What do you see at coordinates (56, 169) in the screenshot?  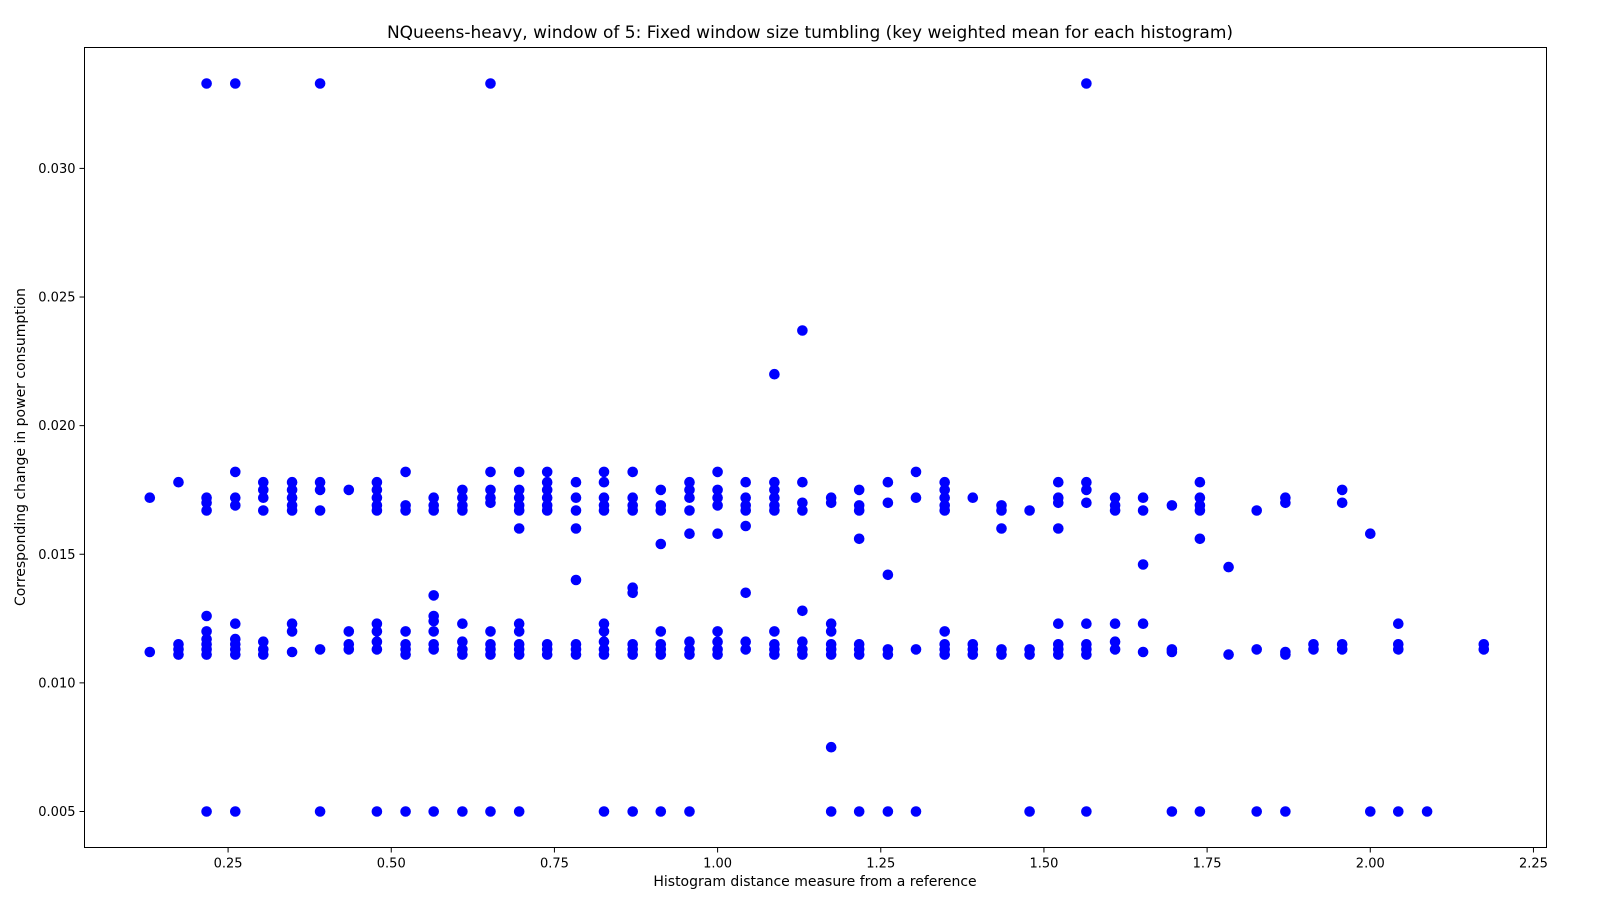 I see `y-tick-label: 0.030` at bounding box center [56, 169].